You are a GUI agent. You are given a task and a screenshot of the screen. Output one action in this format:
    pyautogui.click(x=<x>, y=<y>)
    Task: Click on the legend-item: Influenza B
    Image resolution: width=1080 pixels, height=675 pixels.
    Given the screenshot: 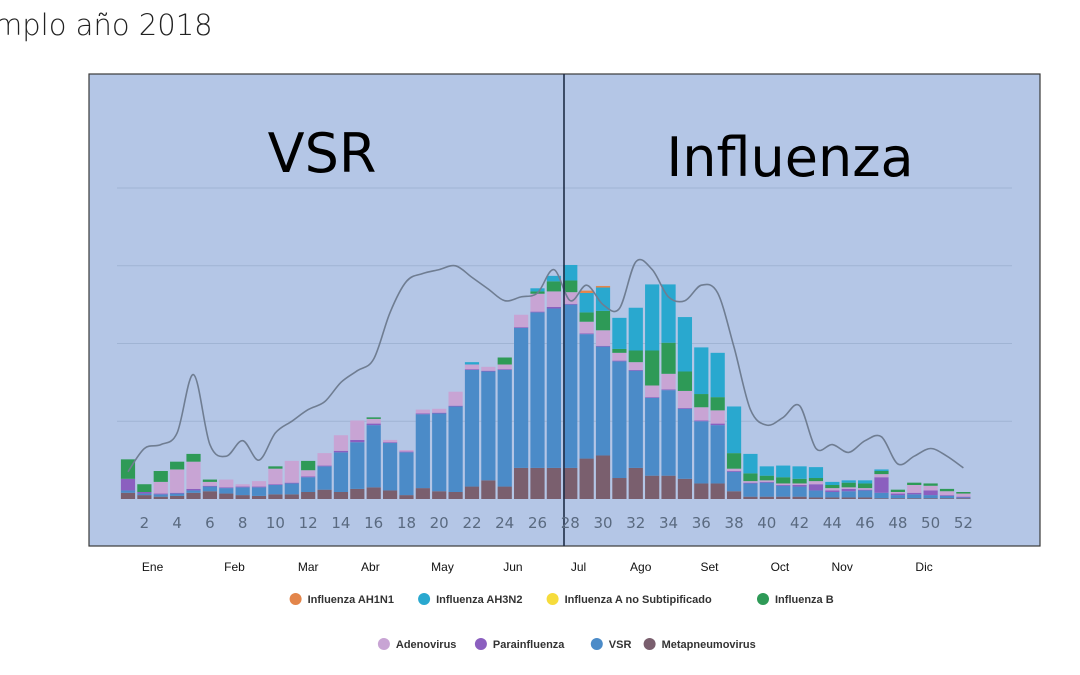 What is the action you would take?
    pyautogui.click(x=795, y=599)
    